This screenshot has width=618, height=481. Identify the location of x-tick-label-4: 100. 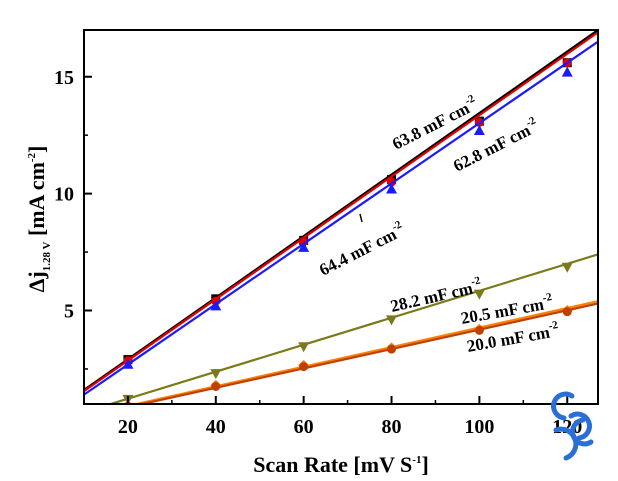
(479, 427).